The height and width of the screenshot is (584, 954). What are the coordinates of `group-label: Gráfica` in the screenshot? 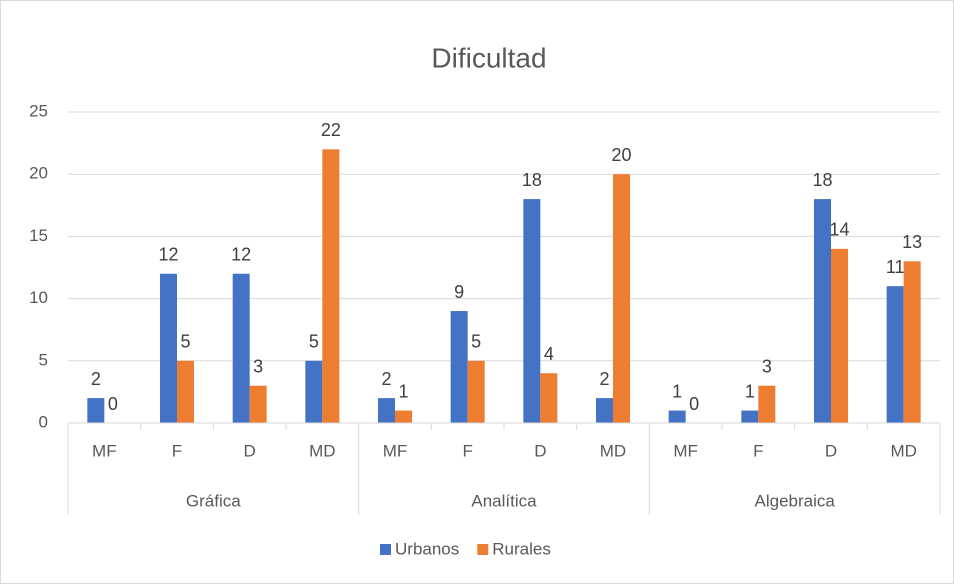 It's located at (213, 500).